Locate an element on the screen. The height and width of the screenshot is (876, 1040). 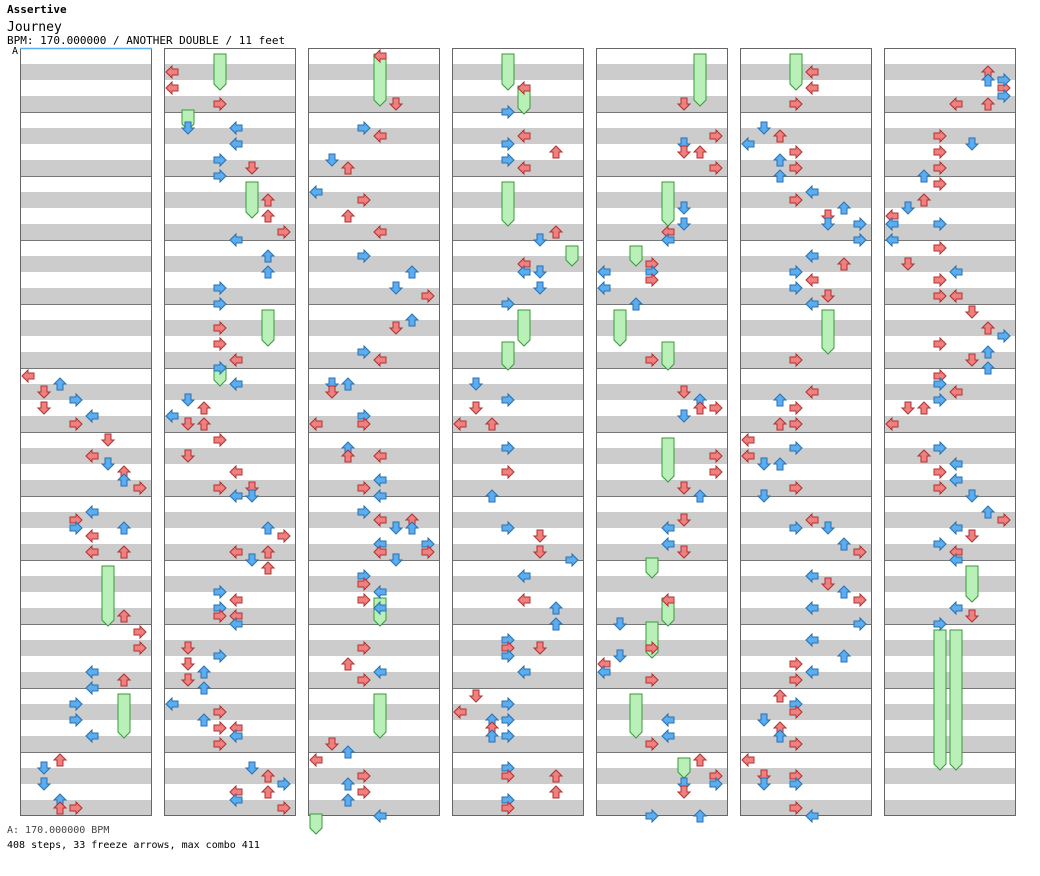
freeze-arrow is located at coordinates (508, 72).